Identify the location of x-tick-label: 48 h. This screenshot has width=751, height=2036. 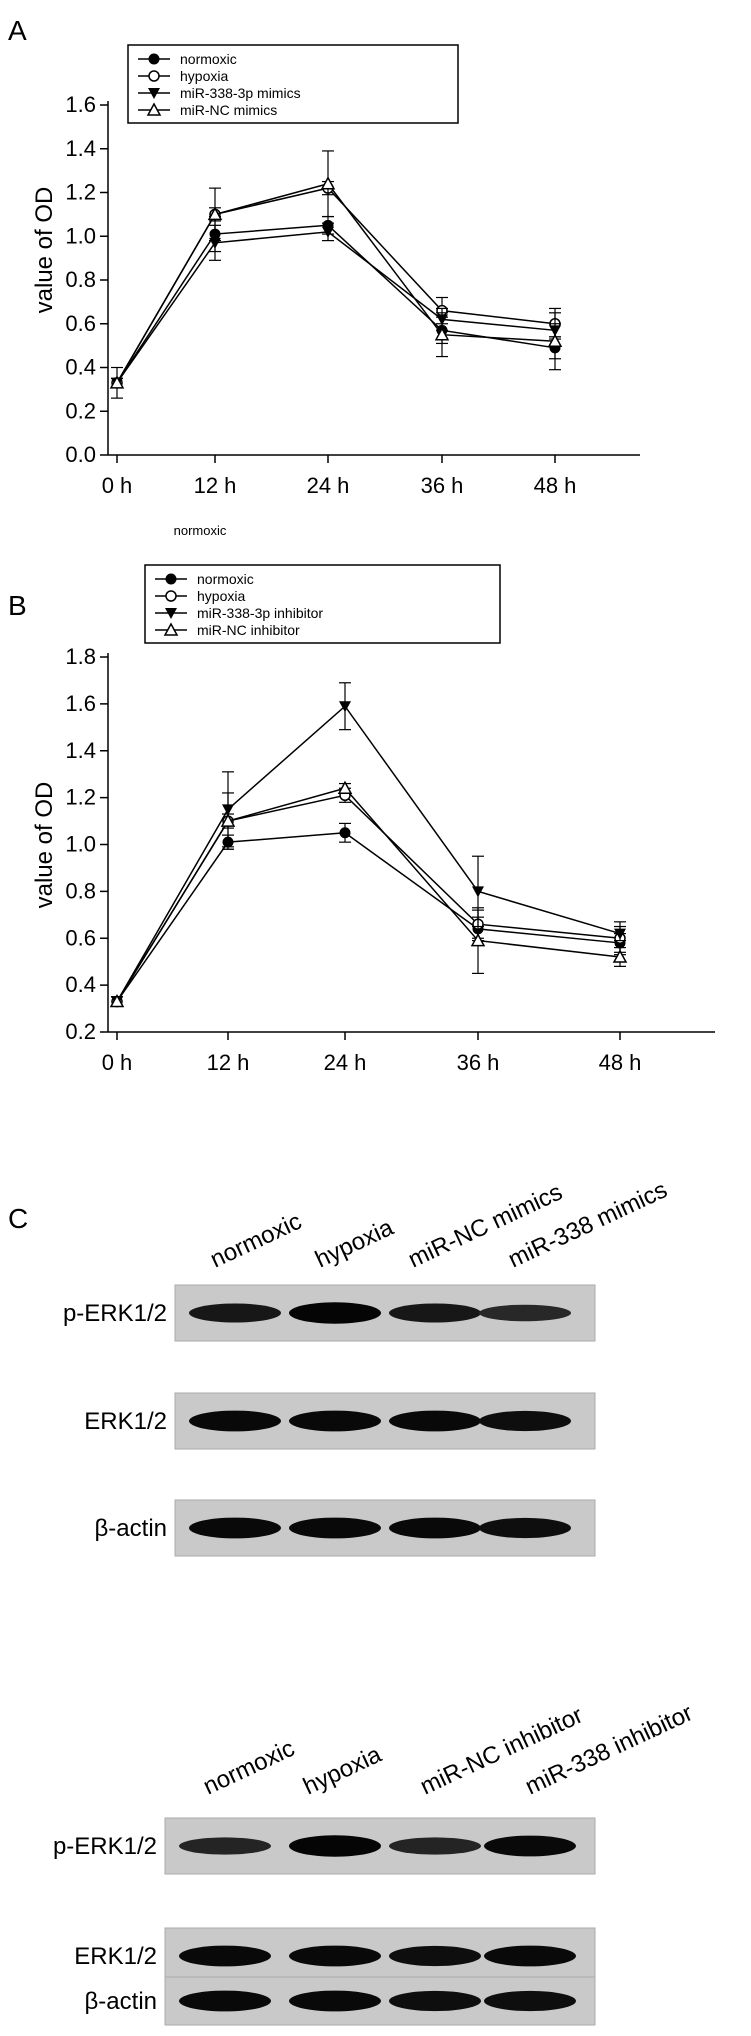
(555, 485).